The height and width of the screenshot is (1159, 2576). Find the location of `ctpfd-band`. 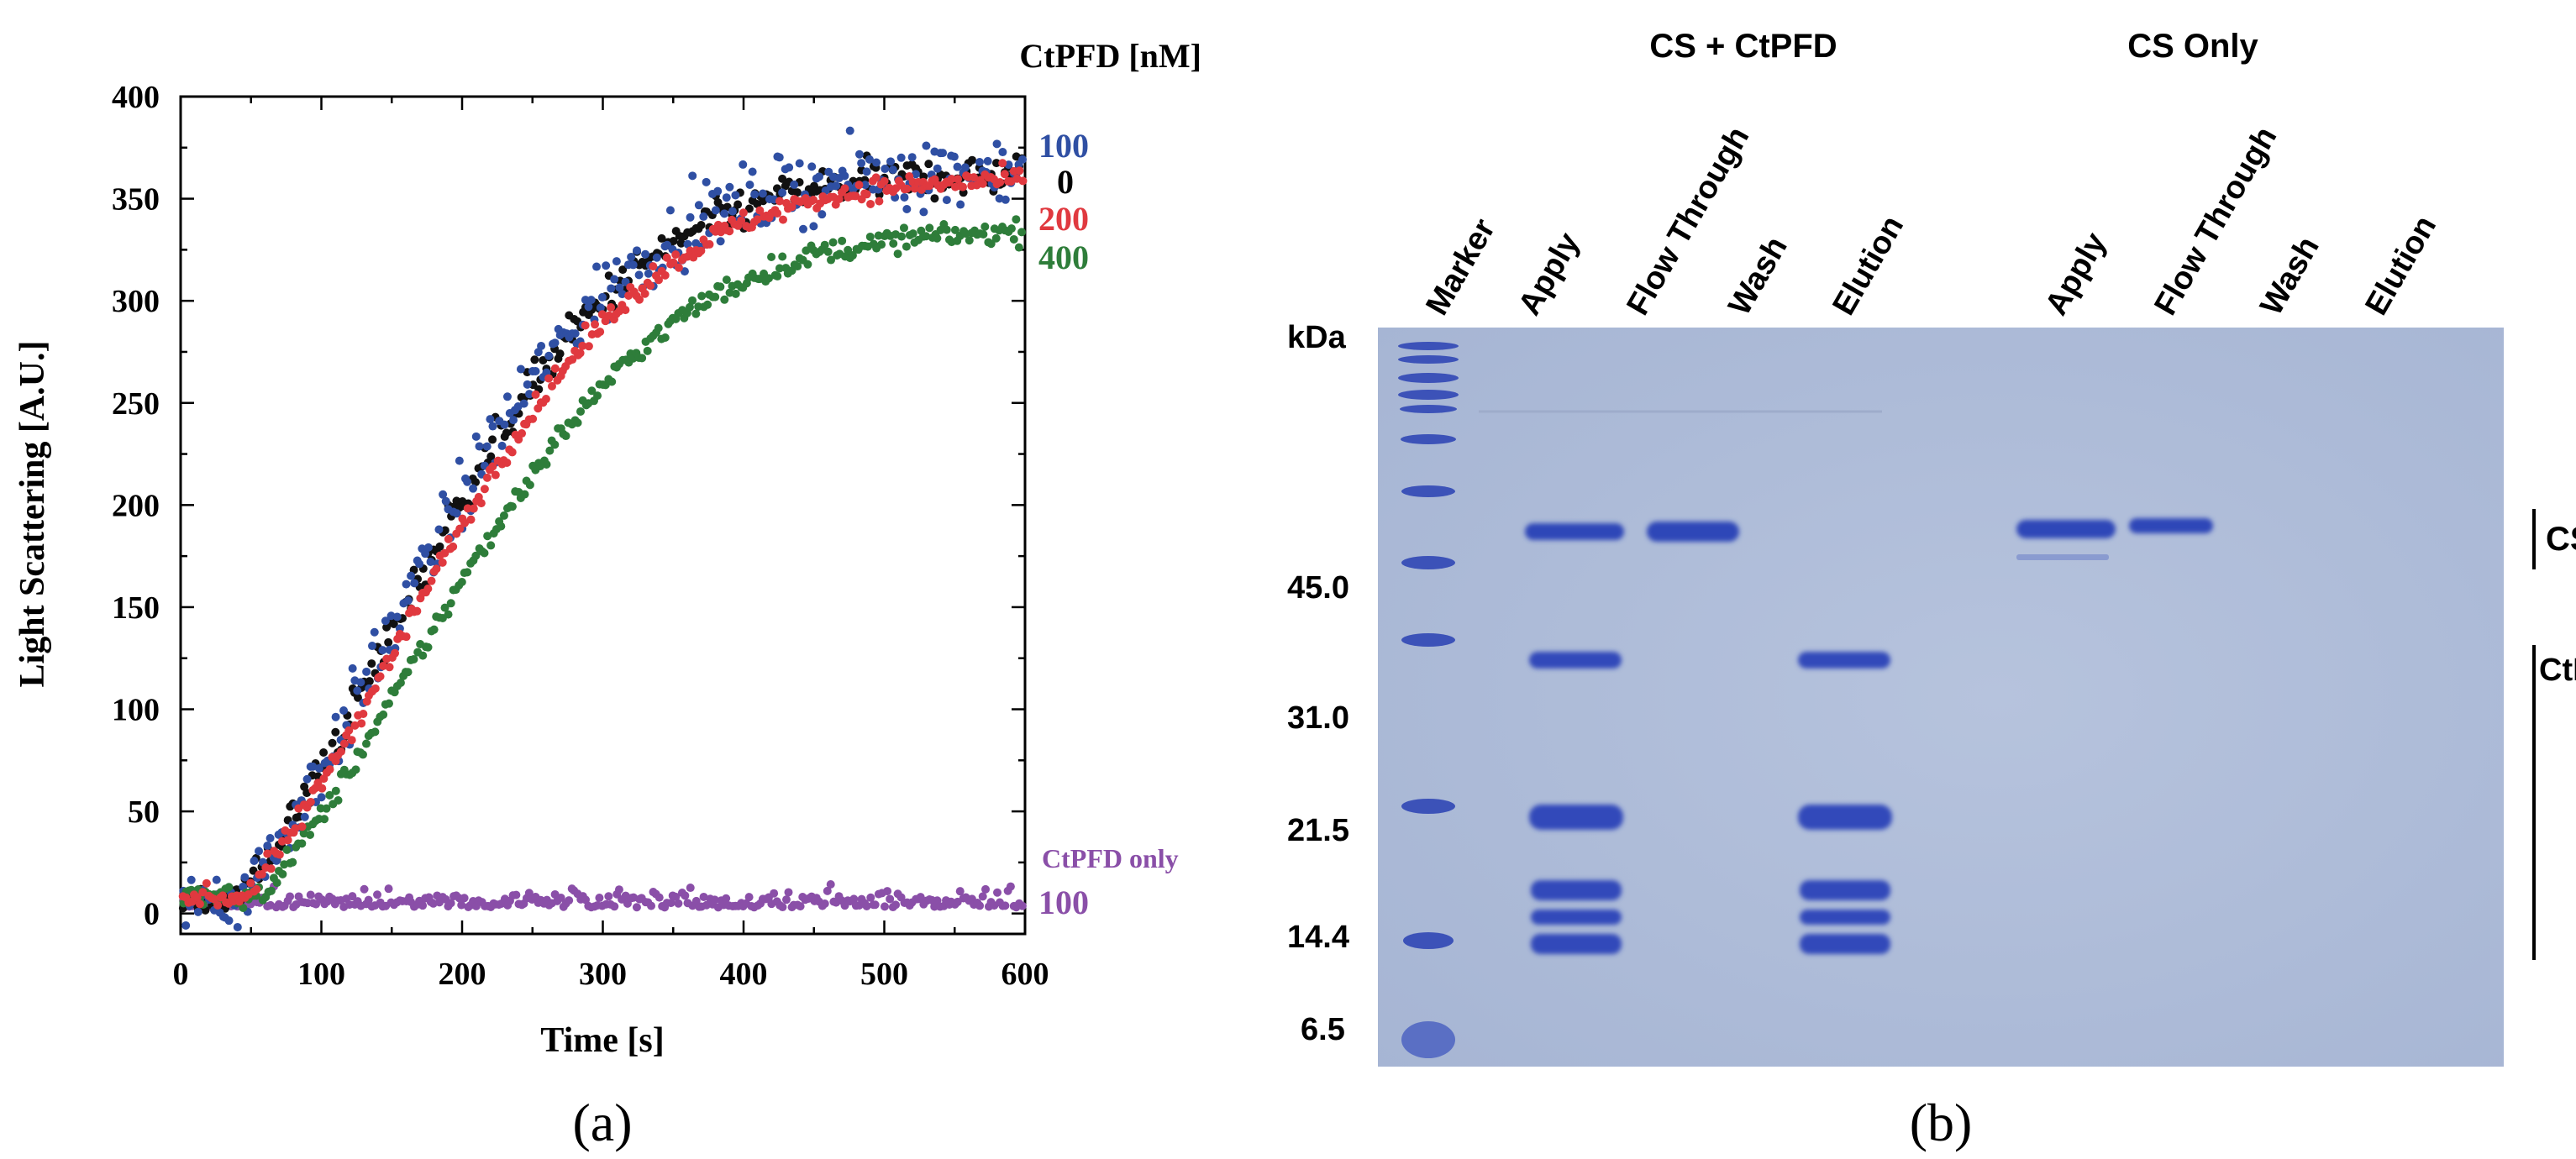

ctpfd-band is located at coordinates (1576, 917).